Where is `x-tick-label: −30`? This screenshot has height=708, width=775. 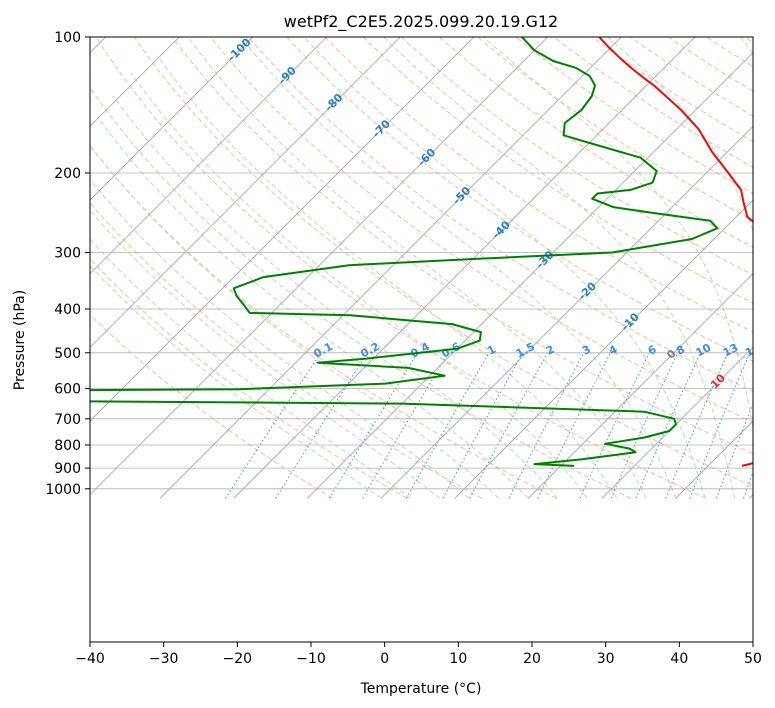
x-tick-label: −30 is located at coordinates (164, 659).